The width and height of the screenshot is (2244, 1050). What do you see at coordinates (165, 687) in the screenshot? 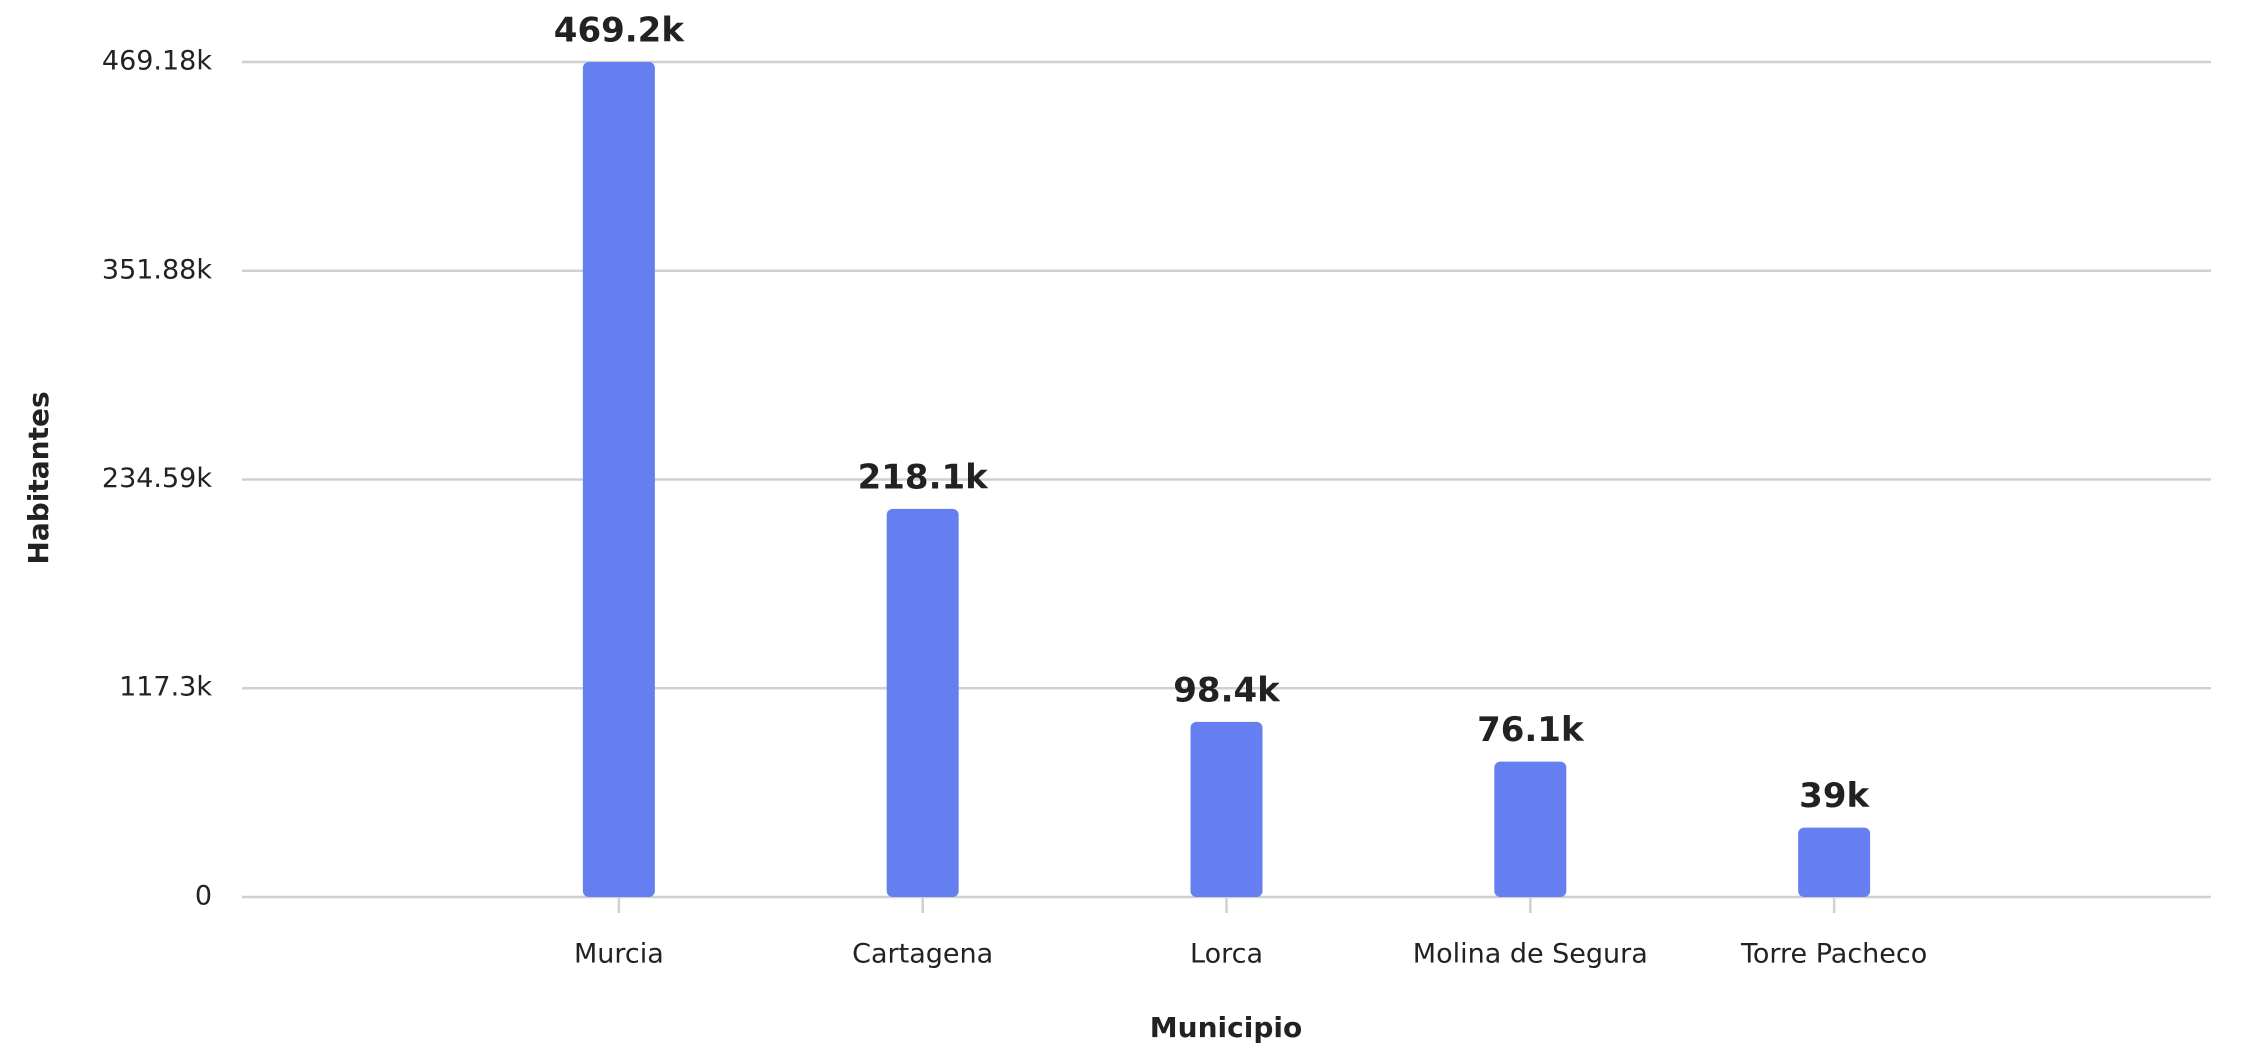
I see `y-tick-label: 117.3k` at bounding box center [165, 687].